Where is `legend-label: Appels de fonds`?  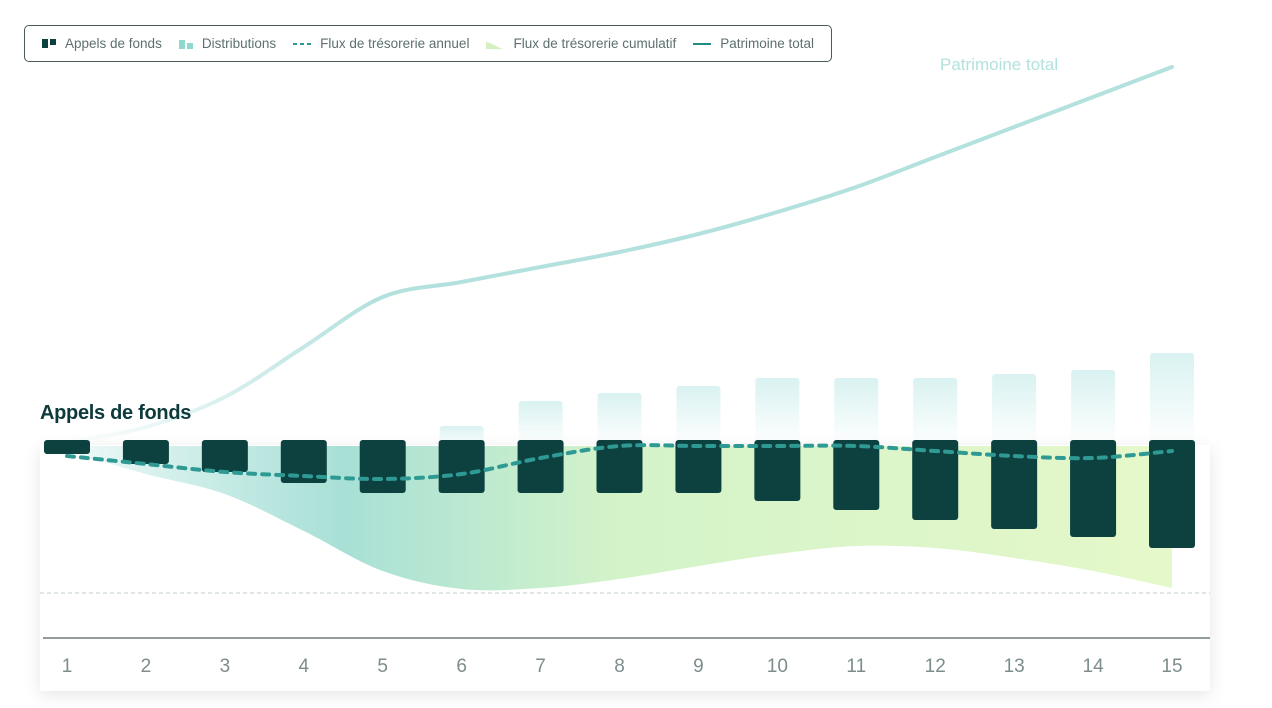 legend-label: Appels de fonds is located at coordinates (113, 43).